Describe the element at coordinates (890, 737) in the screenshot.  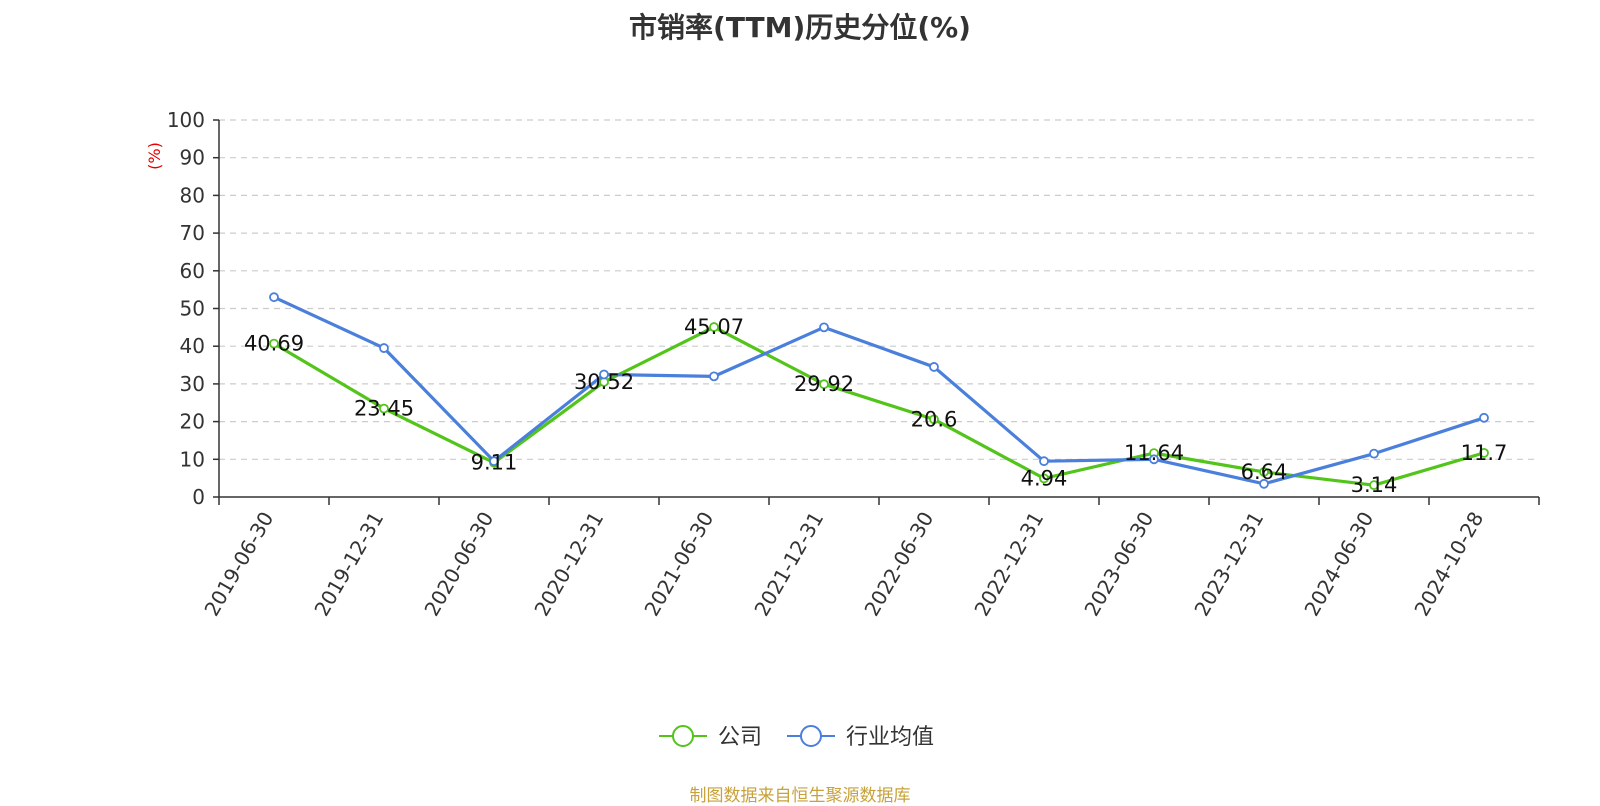
I see `legend-industry-average-label: 行业均值` at that location.